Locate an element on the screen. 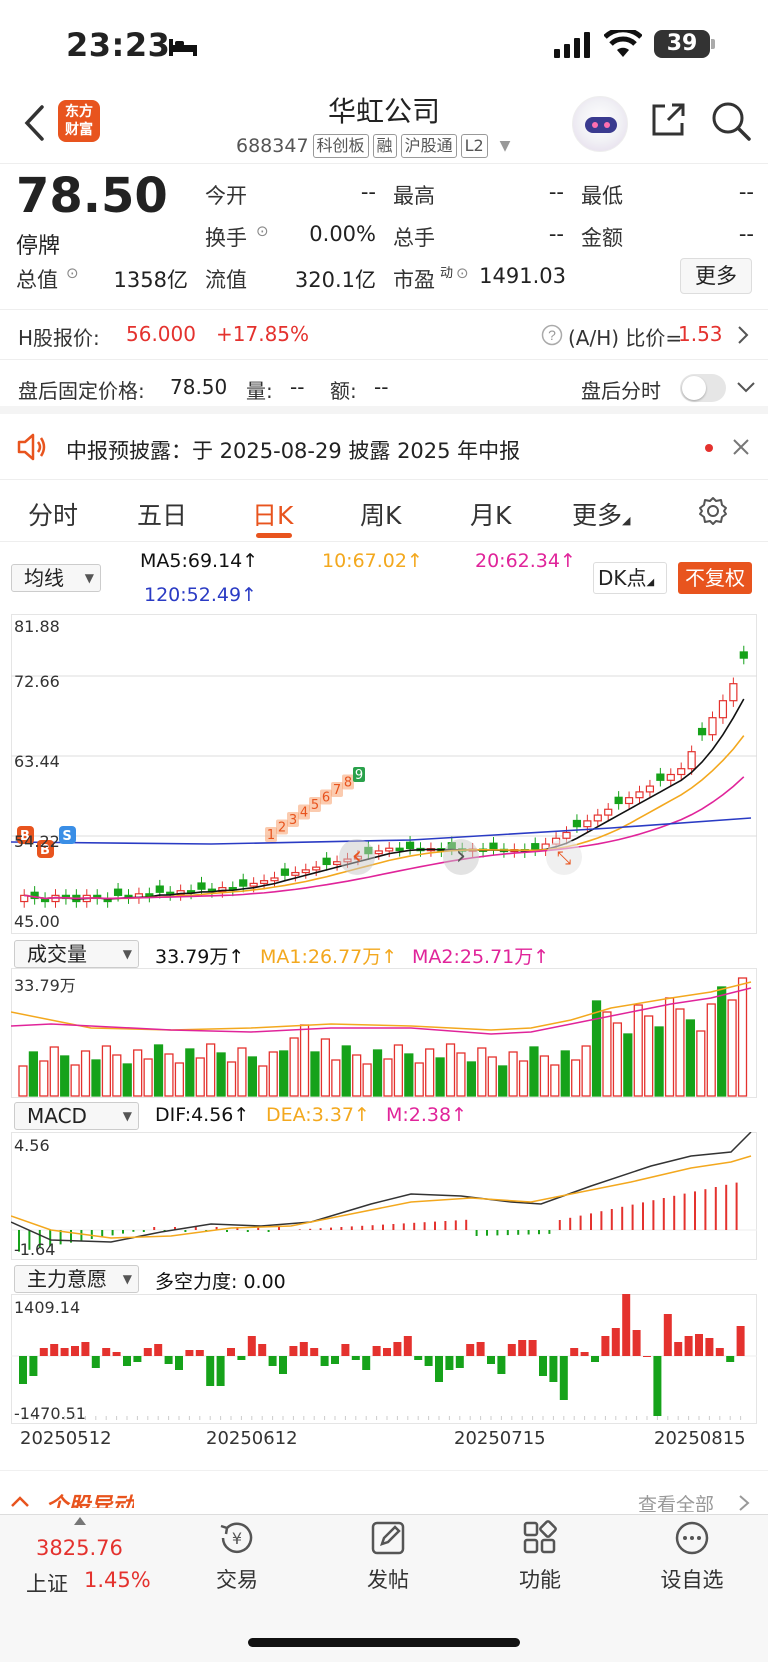  volume-value: 33.79万↑ is located at coordinates (200, 957).